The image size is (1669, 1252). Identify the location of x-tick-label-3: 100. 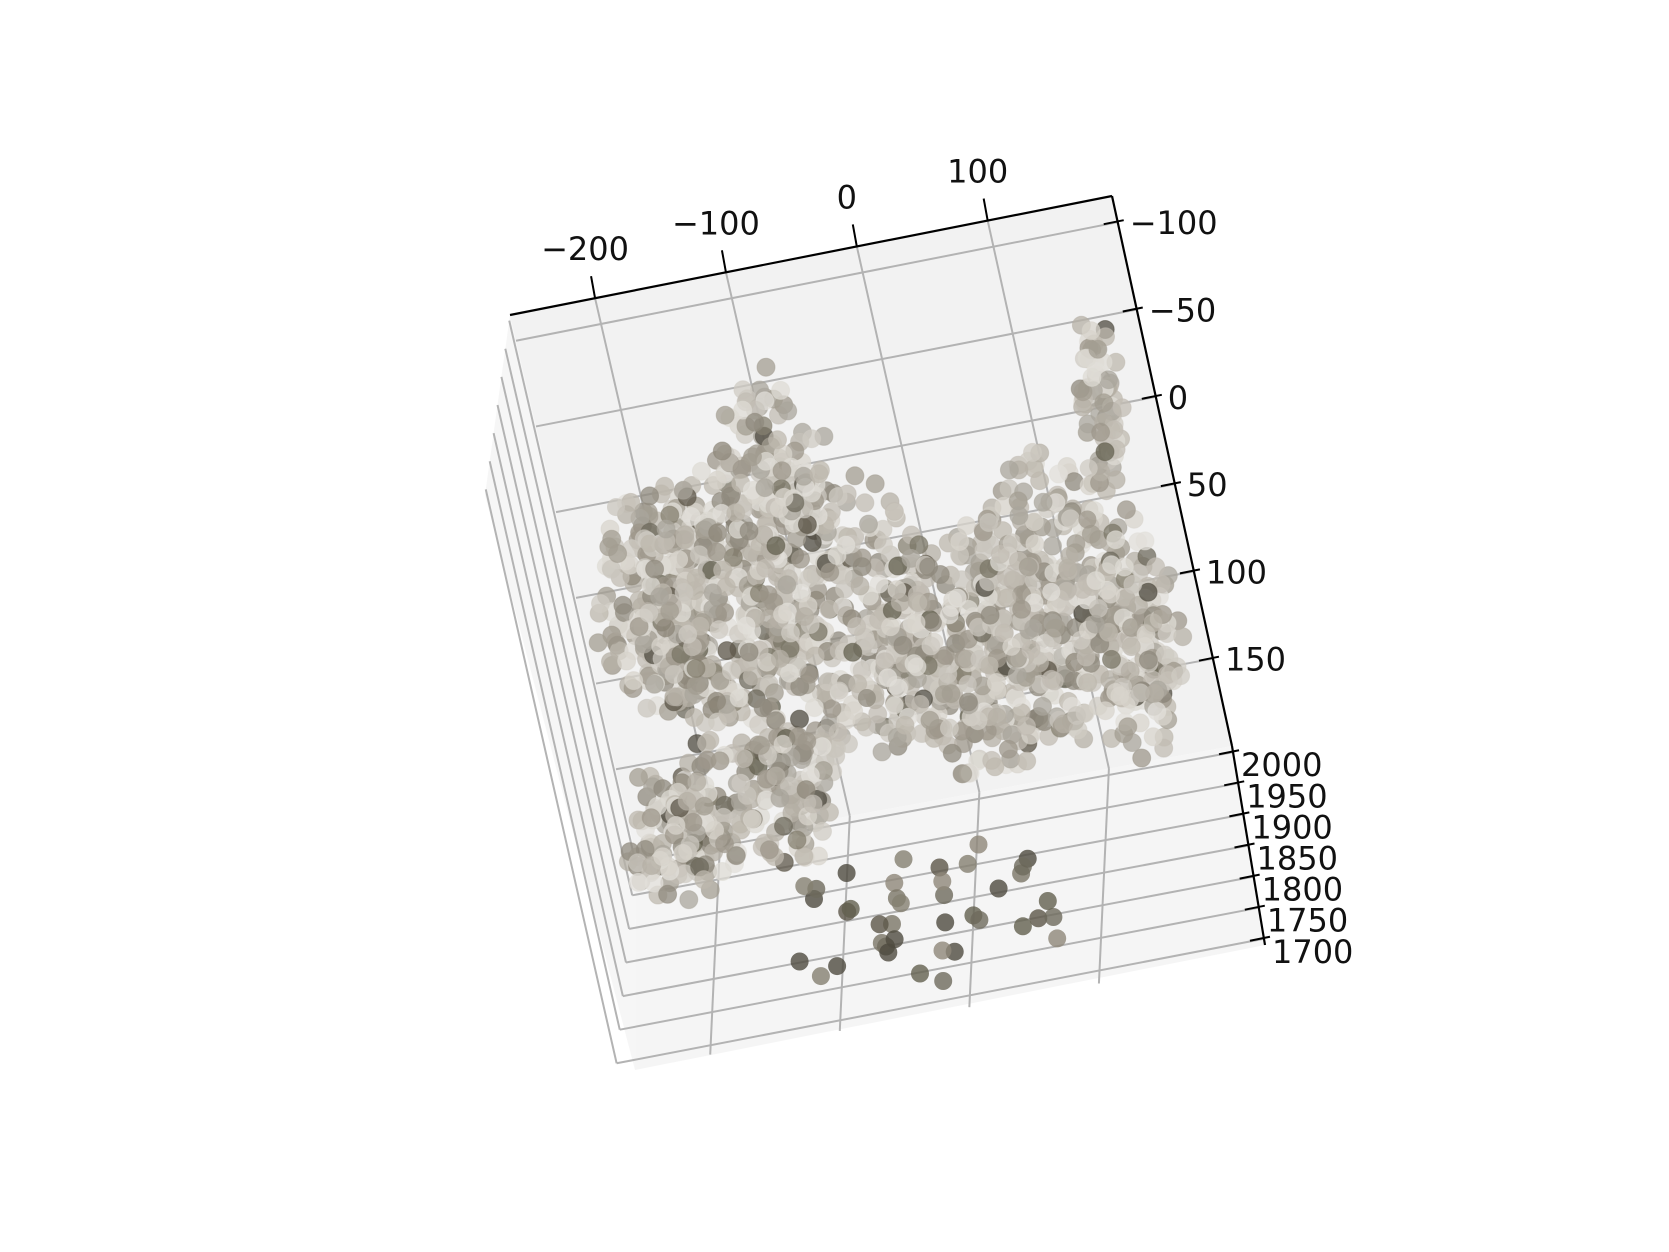
(977, 172).